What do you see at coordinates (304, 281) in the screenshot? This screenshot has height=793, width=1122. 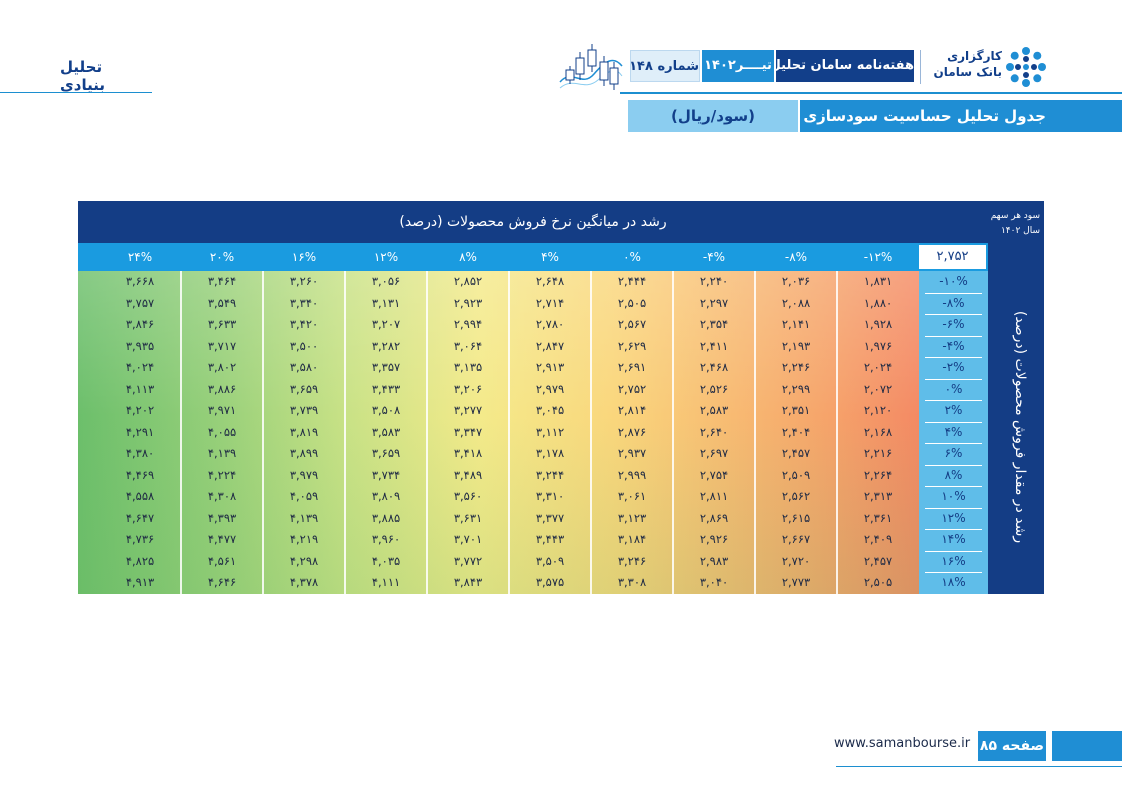 I see `eps-cell: ۳,۲۶۰` at bounding box center [304, 281].